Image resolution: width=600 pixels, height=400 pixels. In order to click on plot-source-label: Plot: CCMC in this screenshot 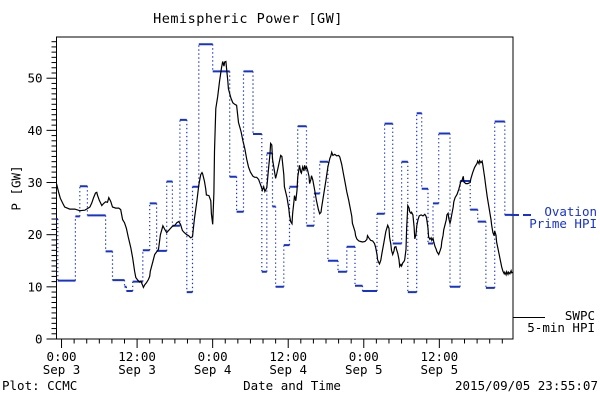, I will do `click(40, 385)`.